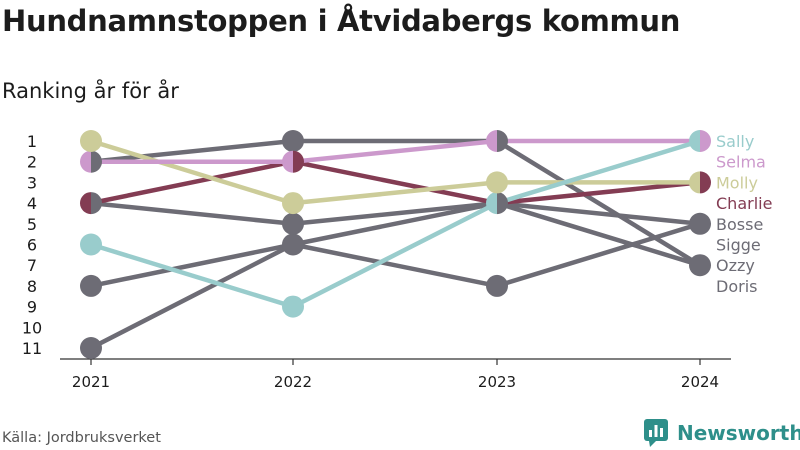 The image size is (800, 450). What do you see at coordinates (32, 327) in the screenshot?
I see `y-tick-label: 10` at bounding box center [32, 327].